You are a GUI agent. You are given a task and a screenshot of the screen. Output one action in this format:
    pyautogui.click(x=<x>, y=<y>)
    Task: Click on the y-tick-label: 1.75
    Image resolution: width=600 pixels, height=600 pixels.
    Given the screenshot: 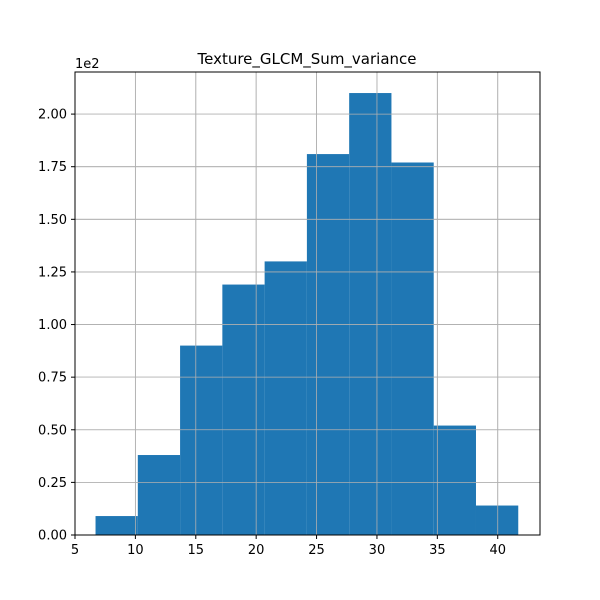 What is the action you would take?
    pyautogui.click(x=52, y=167)
    